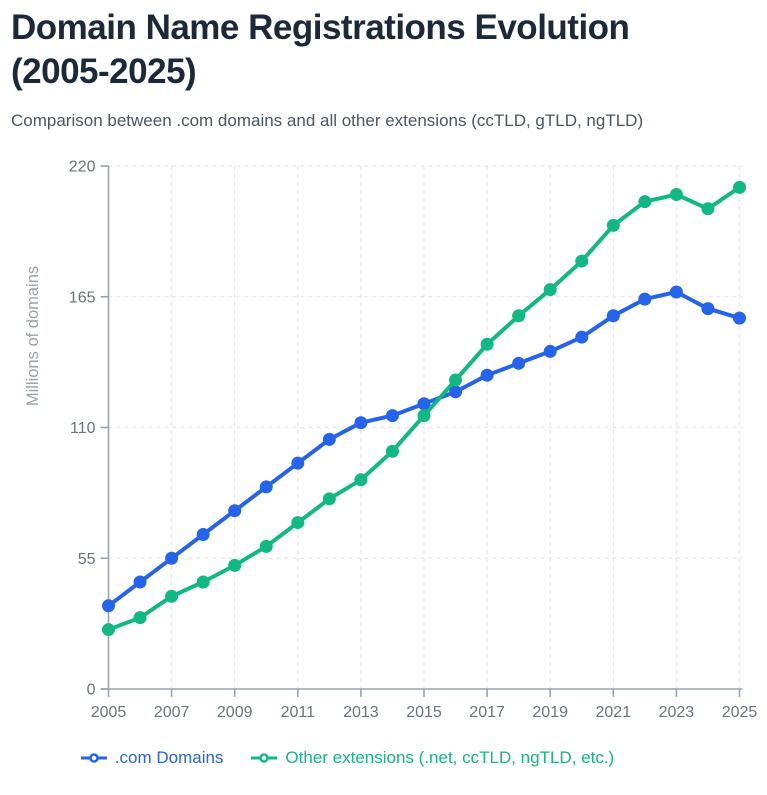 The width and height of the screenshot is (767, 795). Describe the element at coordinates (235, 712) in the screenshot. I see `x-tick-label: 2009` at that location.